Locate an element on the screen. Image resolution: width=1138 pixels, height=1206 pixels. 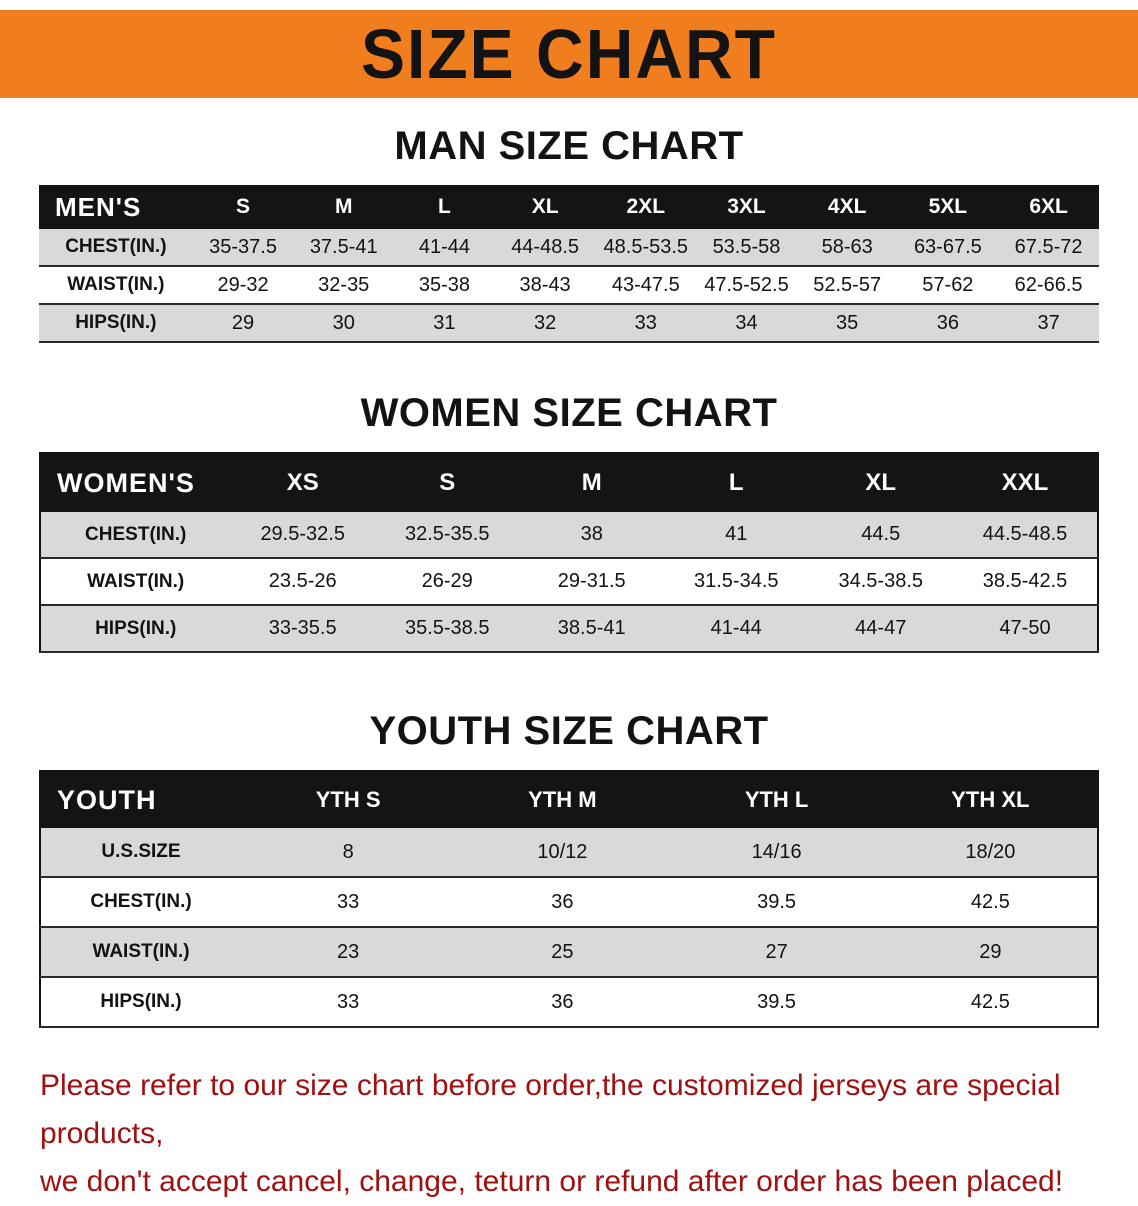
value-cell: 23 is located at coordinates (348, 952).